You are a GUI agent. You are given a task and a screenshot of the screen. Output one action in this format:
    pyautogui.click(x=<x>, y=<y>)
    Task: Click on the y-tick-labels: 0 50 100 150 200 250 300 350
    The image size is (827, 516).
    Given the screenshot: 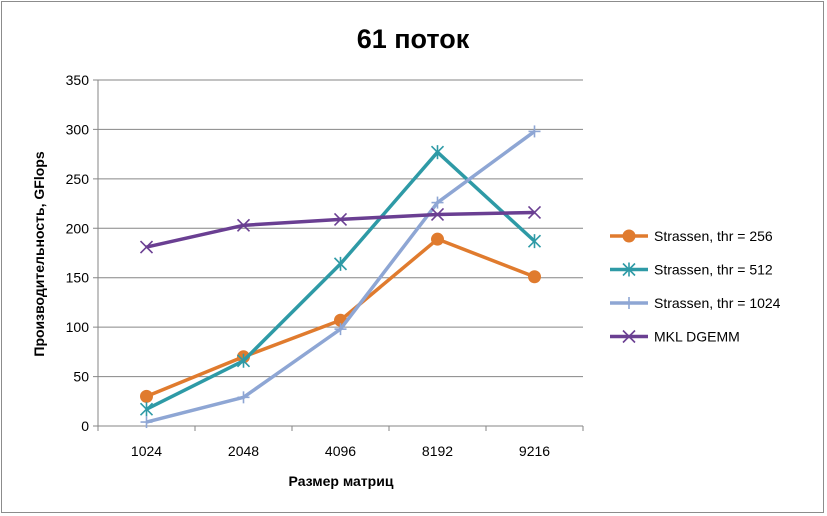 What is the action you would take?
    pyautogui.click(x=78, y=253)
    